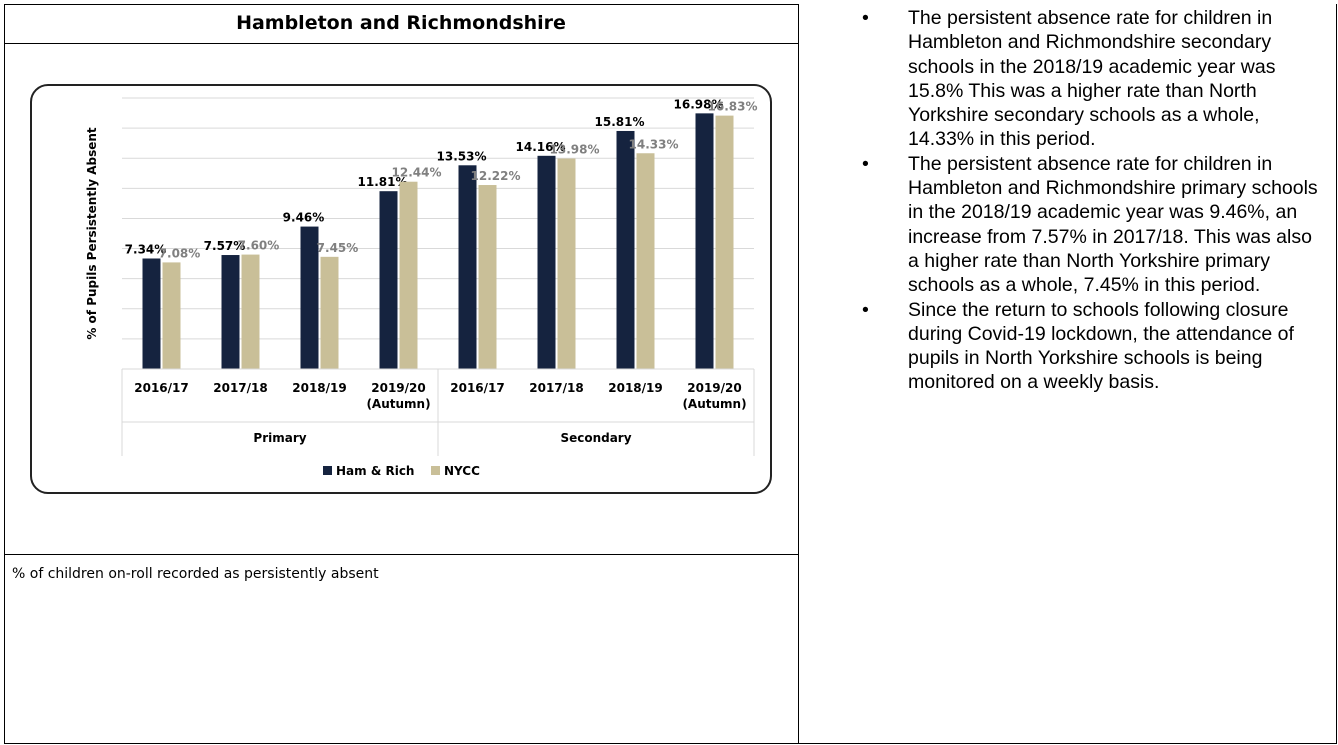 The image size is (1338, 745). What do you see at coordinates (401, 23) in the screenshot?
I see `section-heading: Hambleton and Richmondshire` at bounding box center [401, 23].